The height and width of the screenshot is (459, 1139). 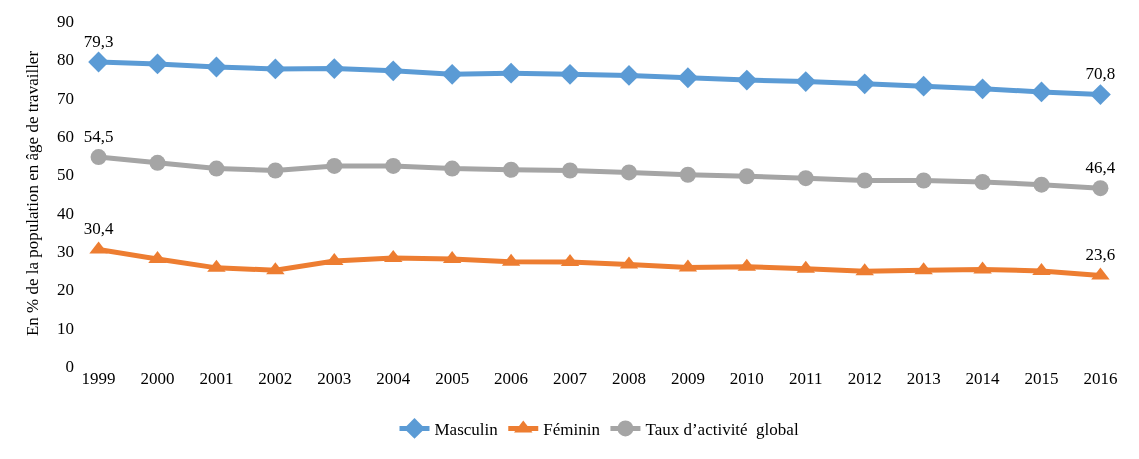 I want to click on x-tick-label: 2000, so click(x=157, y=378).